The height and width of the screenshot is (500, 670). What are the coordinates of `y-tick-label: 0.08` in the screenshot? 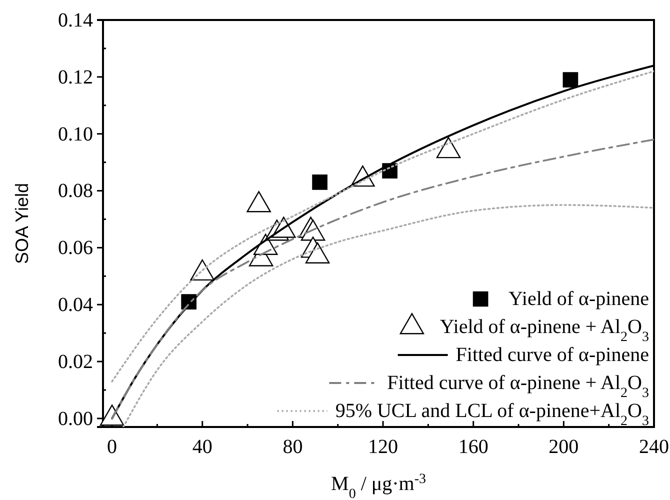 It's located at (75, 191).